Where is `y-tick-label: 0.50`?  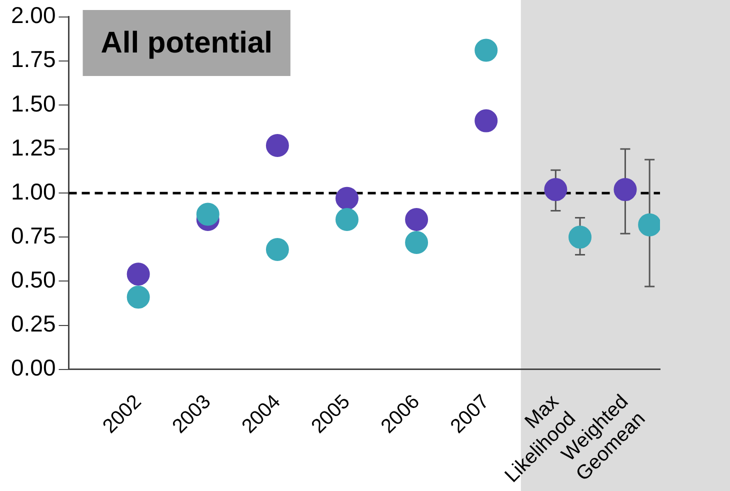
y-tick-label: 0.50 is located at coordinates (33, 279).